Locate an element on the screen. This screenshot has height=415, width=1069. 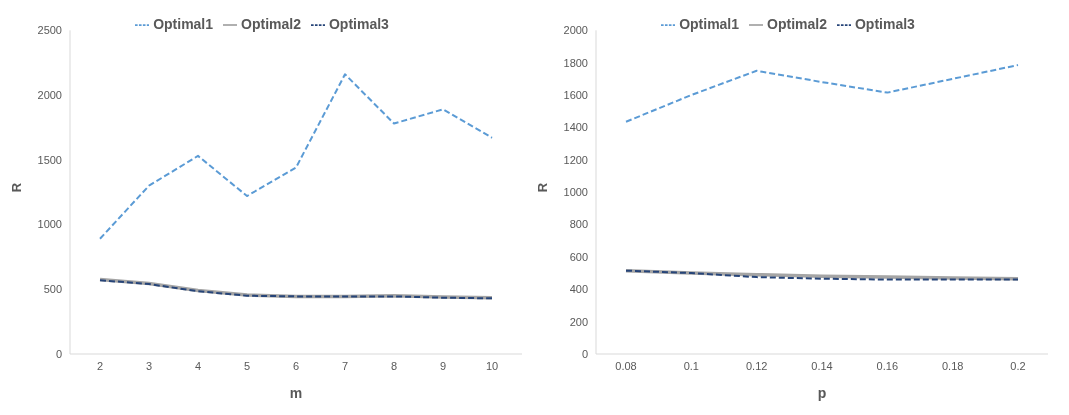
y-tick-label: 1600 is located at coordinates (575, 94).